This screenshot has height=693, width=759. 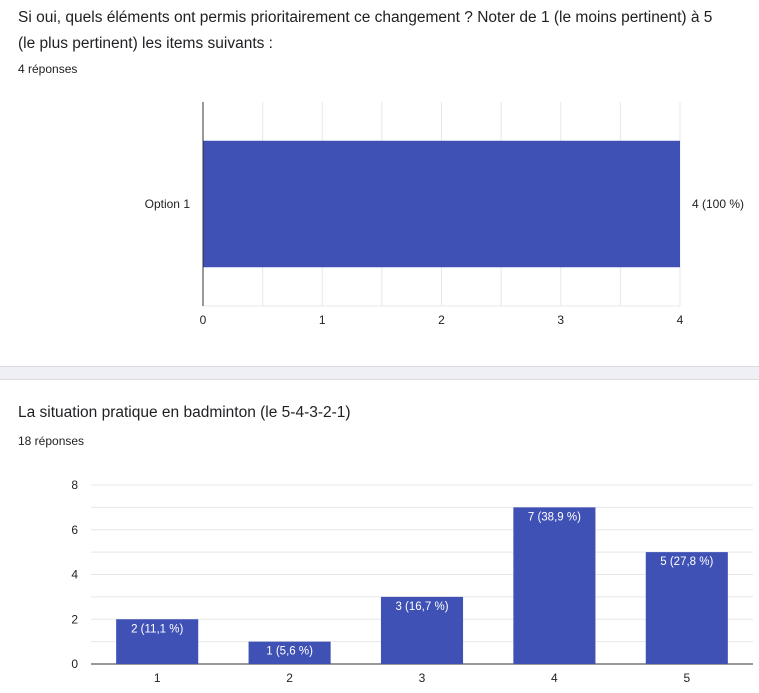 What do you see at coordinates (74, 485) in the screenshot?
I see `y-tick-label: 8` at bounding box center [74, 485].